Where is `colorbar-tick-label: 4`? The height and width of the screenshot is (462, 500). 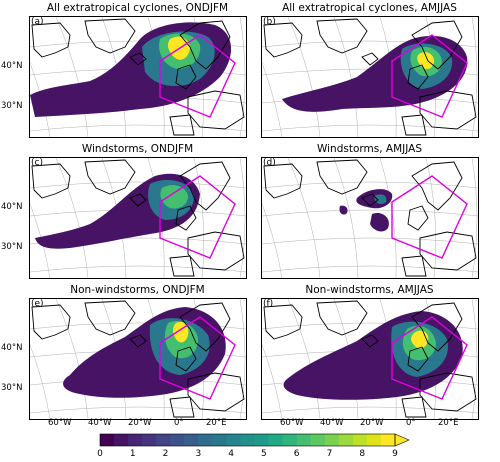
colorbar-tick-label: 4 is located at coordinates (231, 454).